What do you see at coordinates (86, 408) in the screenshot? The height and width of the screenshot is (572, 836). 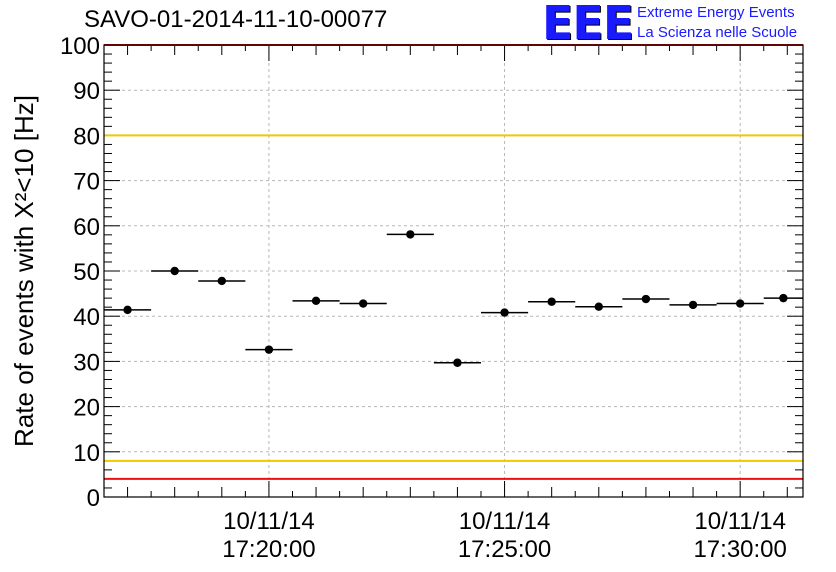 I see `y-tick-label: 20` at bounding box center [86, 408].